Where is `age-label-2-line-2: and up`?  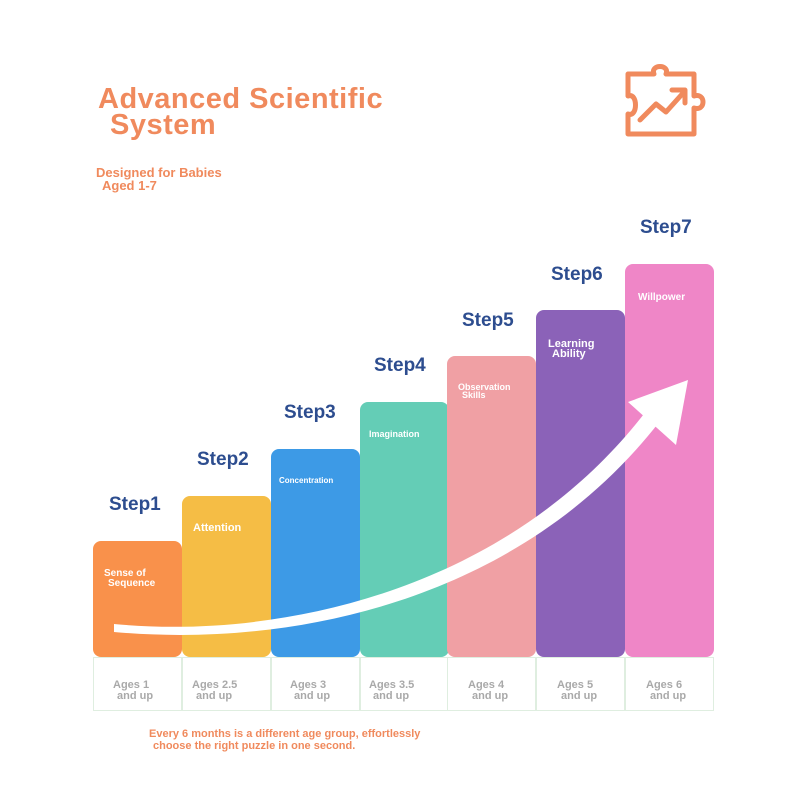
age-label-2-line-2: and up is located at coordinates (214, 696).